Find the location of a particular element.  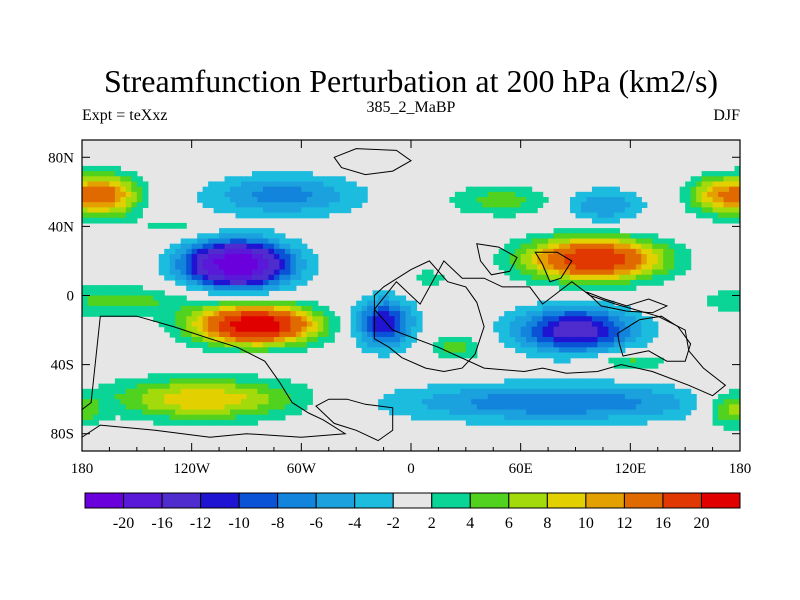

colorbar-label: 20 is located at coordinates (701, 523).